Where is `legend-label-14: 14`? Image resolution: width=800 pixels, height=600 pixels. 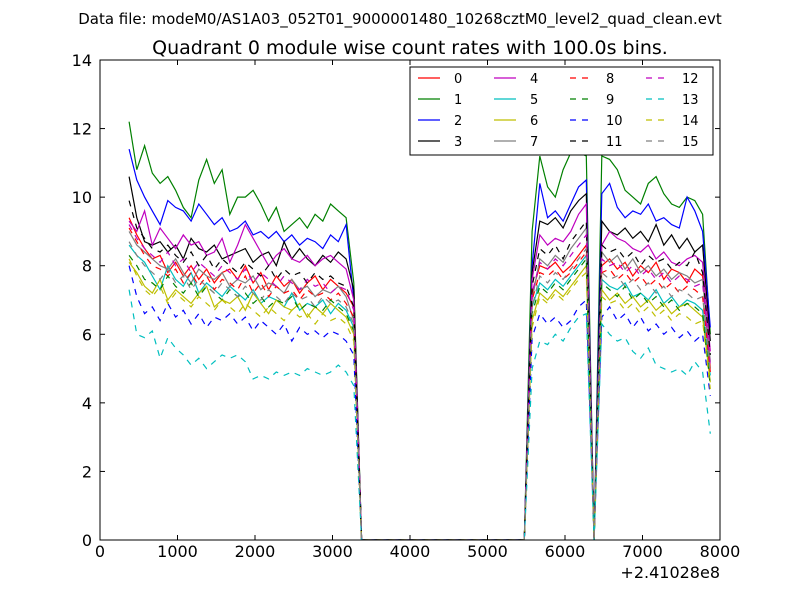
legend-label-14: 14 is located at coordinates (690, 121).